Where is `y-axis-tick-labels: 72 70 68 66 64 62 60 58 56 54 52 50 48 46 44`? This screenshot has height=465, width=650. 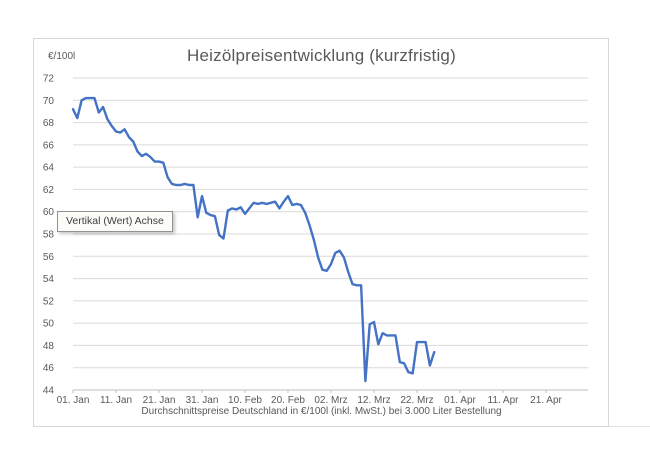
y-axis-tick-labels: 72 70 68 66 64 62 60 58 56 54 52 50 48 46 44 is located at coordinates (49, 235).